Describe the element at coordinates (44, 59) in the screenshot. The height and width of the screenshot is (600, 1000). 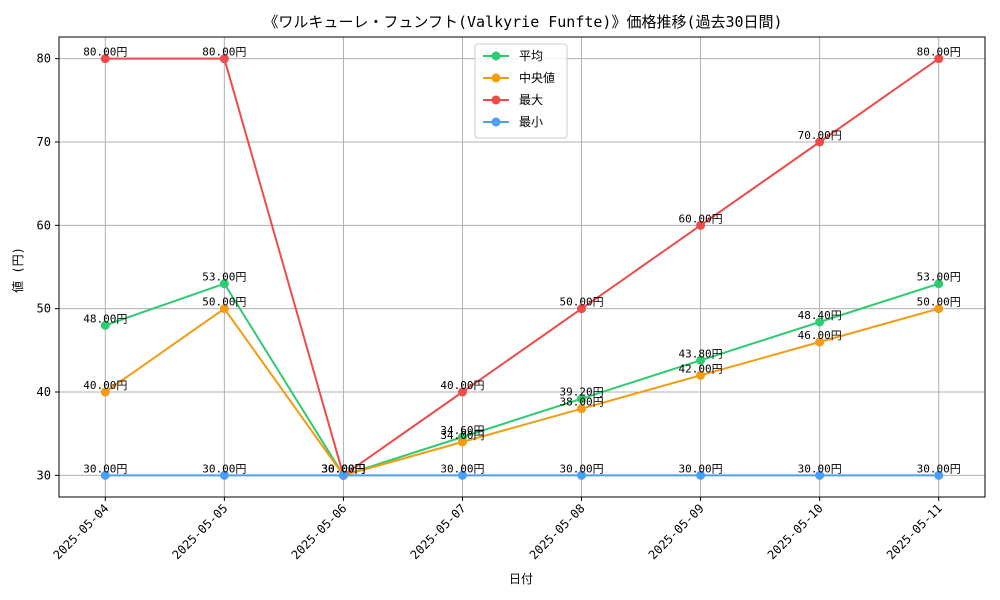
I see `y-tick-label: 80` at that location.